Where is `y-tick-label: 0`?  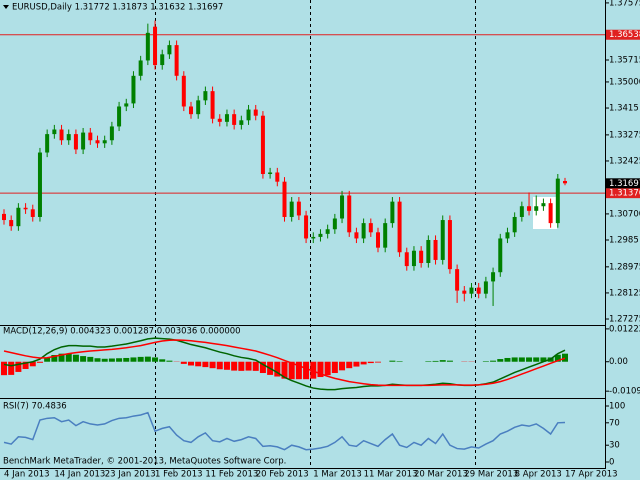 y-tick-label: 0 is located at coordinates (611, 463).